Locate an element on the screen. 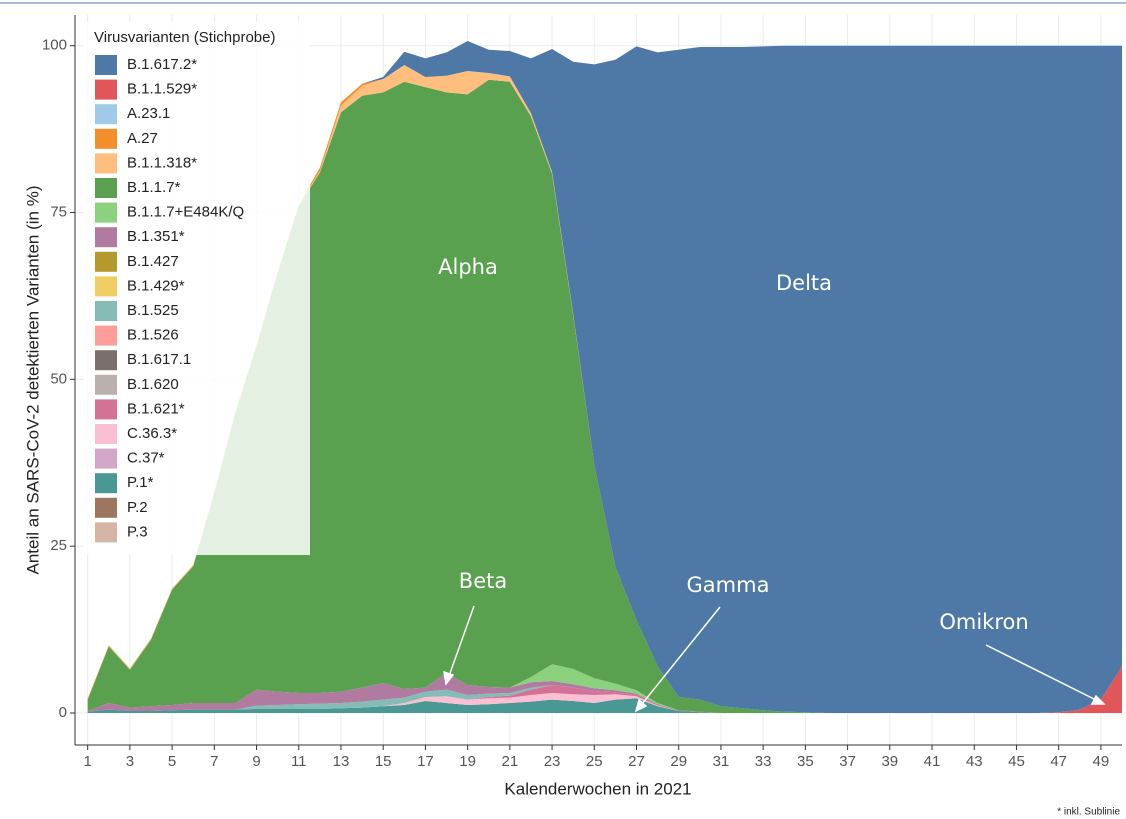 This screenshot has width=1126, height=819. arrows is located at coordinates (774, 659).